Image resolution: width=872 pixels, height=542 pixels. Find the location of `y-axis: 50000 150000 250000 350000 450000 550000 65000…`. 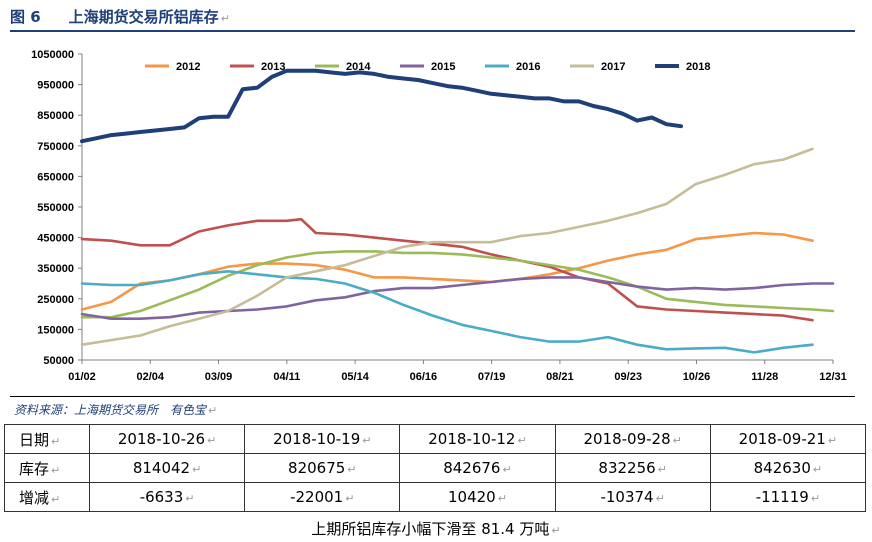

y-axis: 50000 150000 250000 350000 450000 550000 65000… is located at coordinates (57, 208).